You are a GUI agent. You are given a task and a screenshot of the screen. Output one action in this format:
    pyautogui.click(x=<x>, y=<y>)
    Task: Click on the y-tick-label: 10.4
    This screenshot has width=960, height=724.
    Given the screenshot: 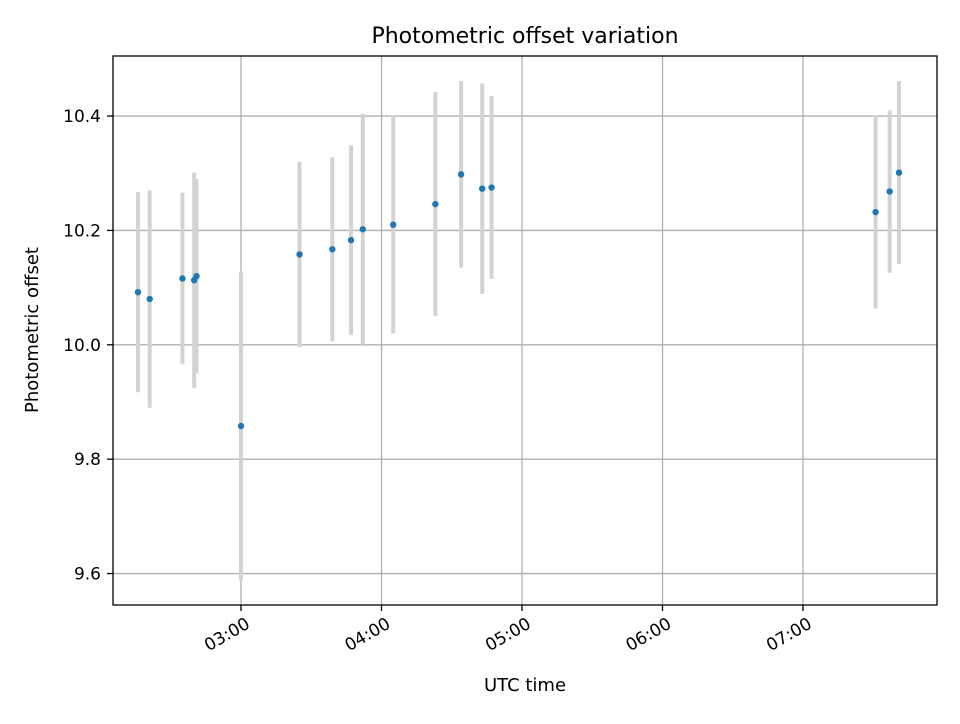 What is the action you would take?
    pyautogui.click(x=82, y=117)
    